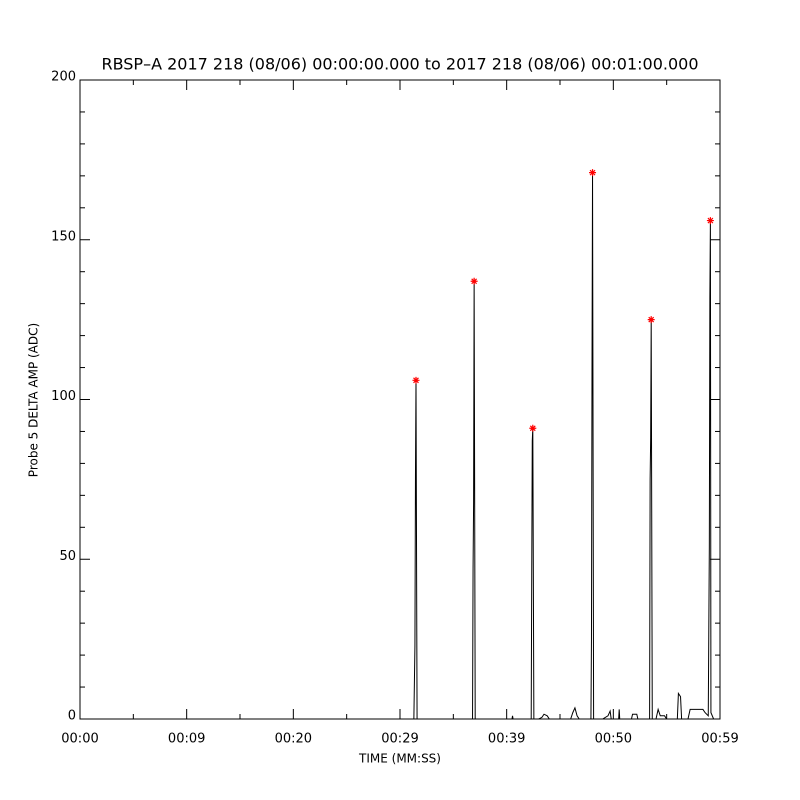  What do you see at coordinates (506, 739) in the screenshot?
I see `x-tick-label: 00:39` at bounding box center [506, 739].